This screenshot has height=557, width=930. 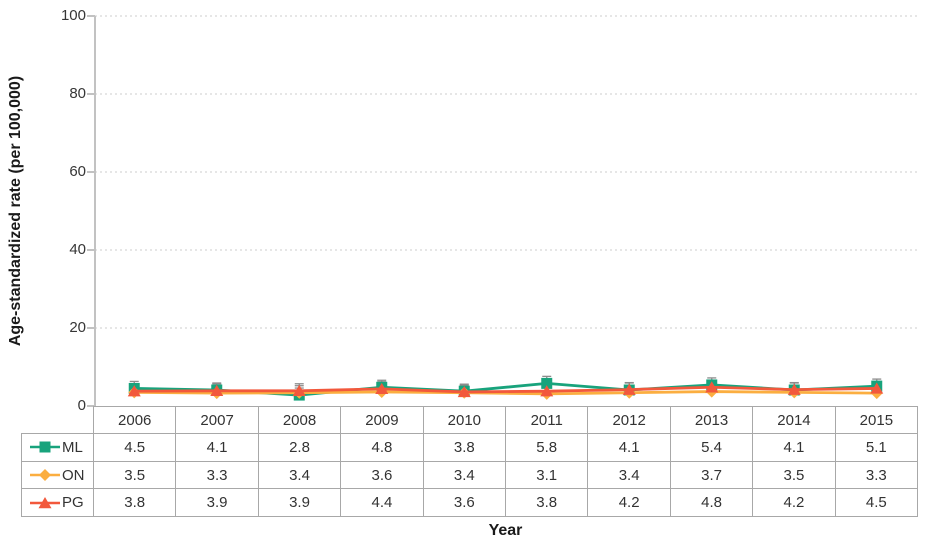 I want to click on legend-marker-PG, so click(x=45, y=502).